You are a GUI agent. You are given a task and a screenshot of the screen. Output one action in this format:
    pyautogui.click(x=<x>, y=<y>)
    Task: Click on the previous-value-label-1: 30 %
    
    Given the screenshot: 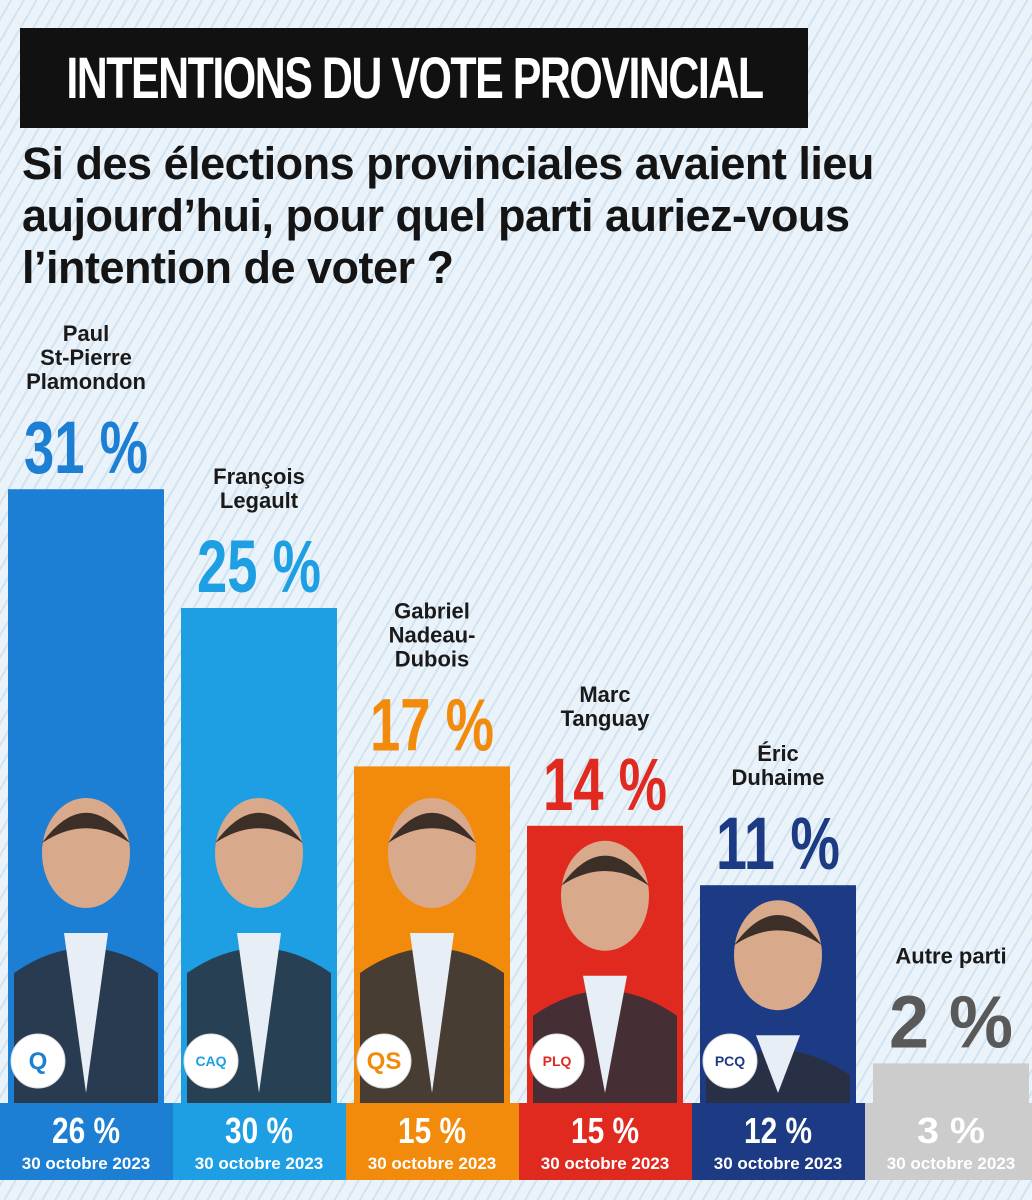 What is the action you would take?
    pyautogui.click(x=259, y=1130)
    